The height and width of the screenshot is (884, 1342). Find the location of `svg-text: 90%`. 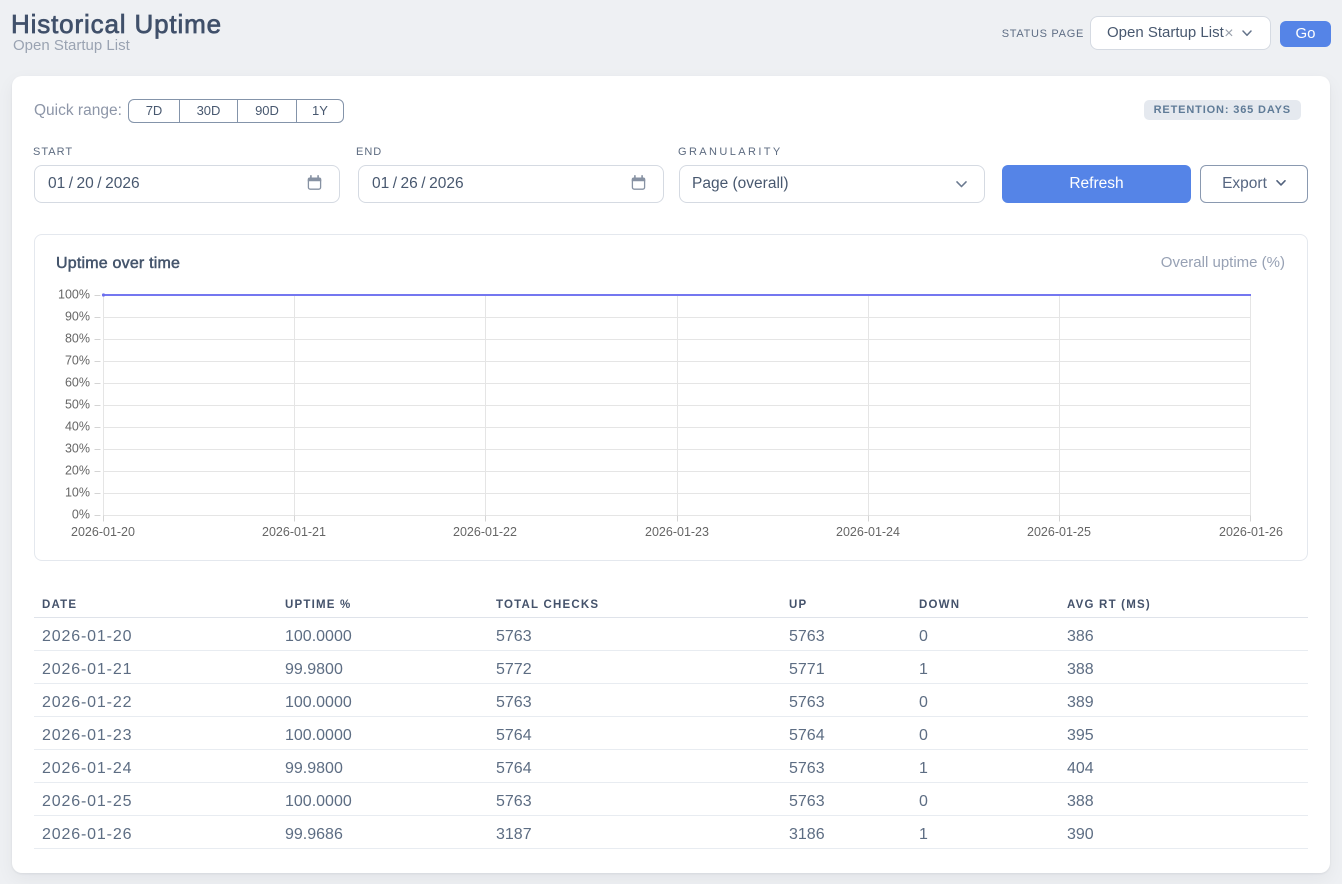

svg-text: 90% is located at coordinates (77, 317).